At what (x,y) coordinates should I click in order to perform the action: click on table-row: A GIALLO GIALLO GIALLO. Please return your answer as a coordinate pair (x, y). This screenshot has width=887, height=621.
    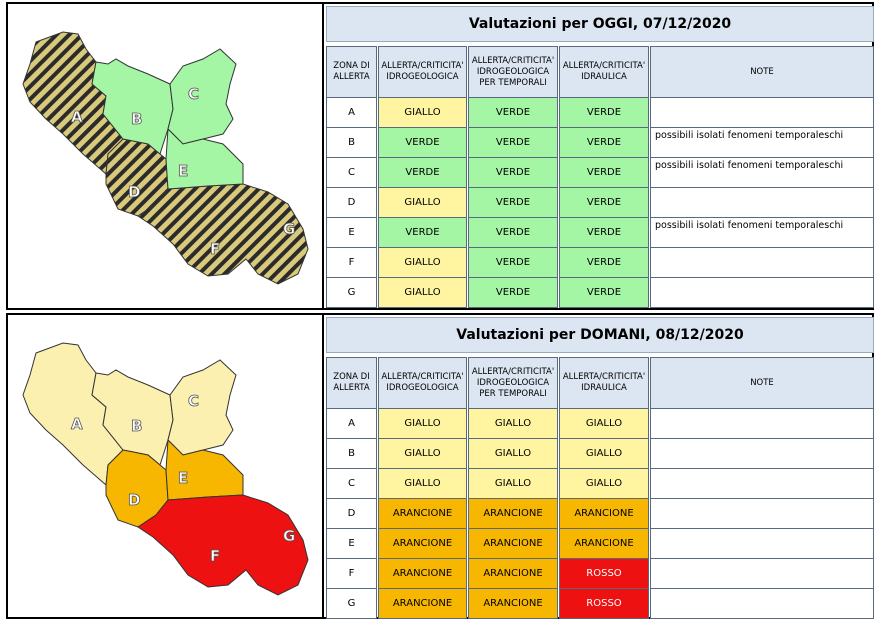
    Looking at the image, I should click on (600, 424).